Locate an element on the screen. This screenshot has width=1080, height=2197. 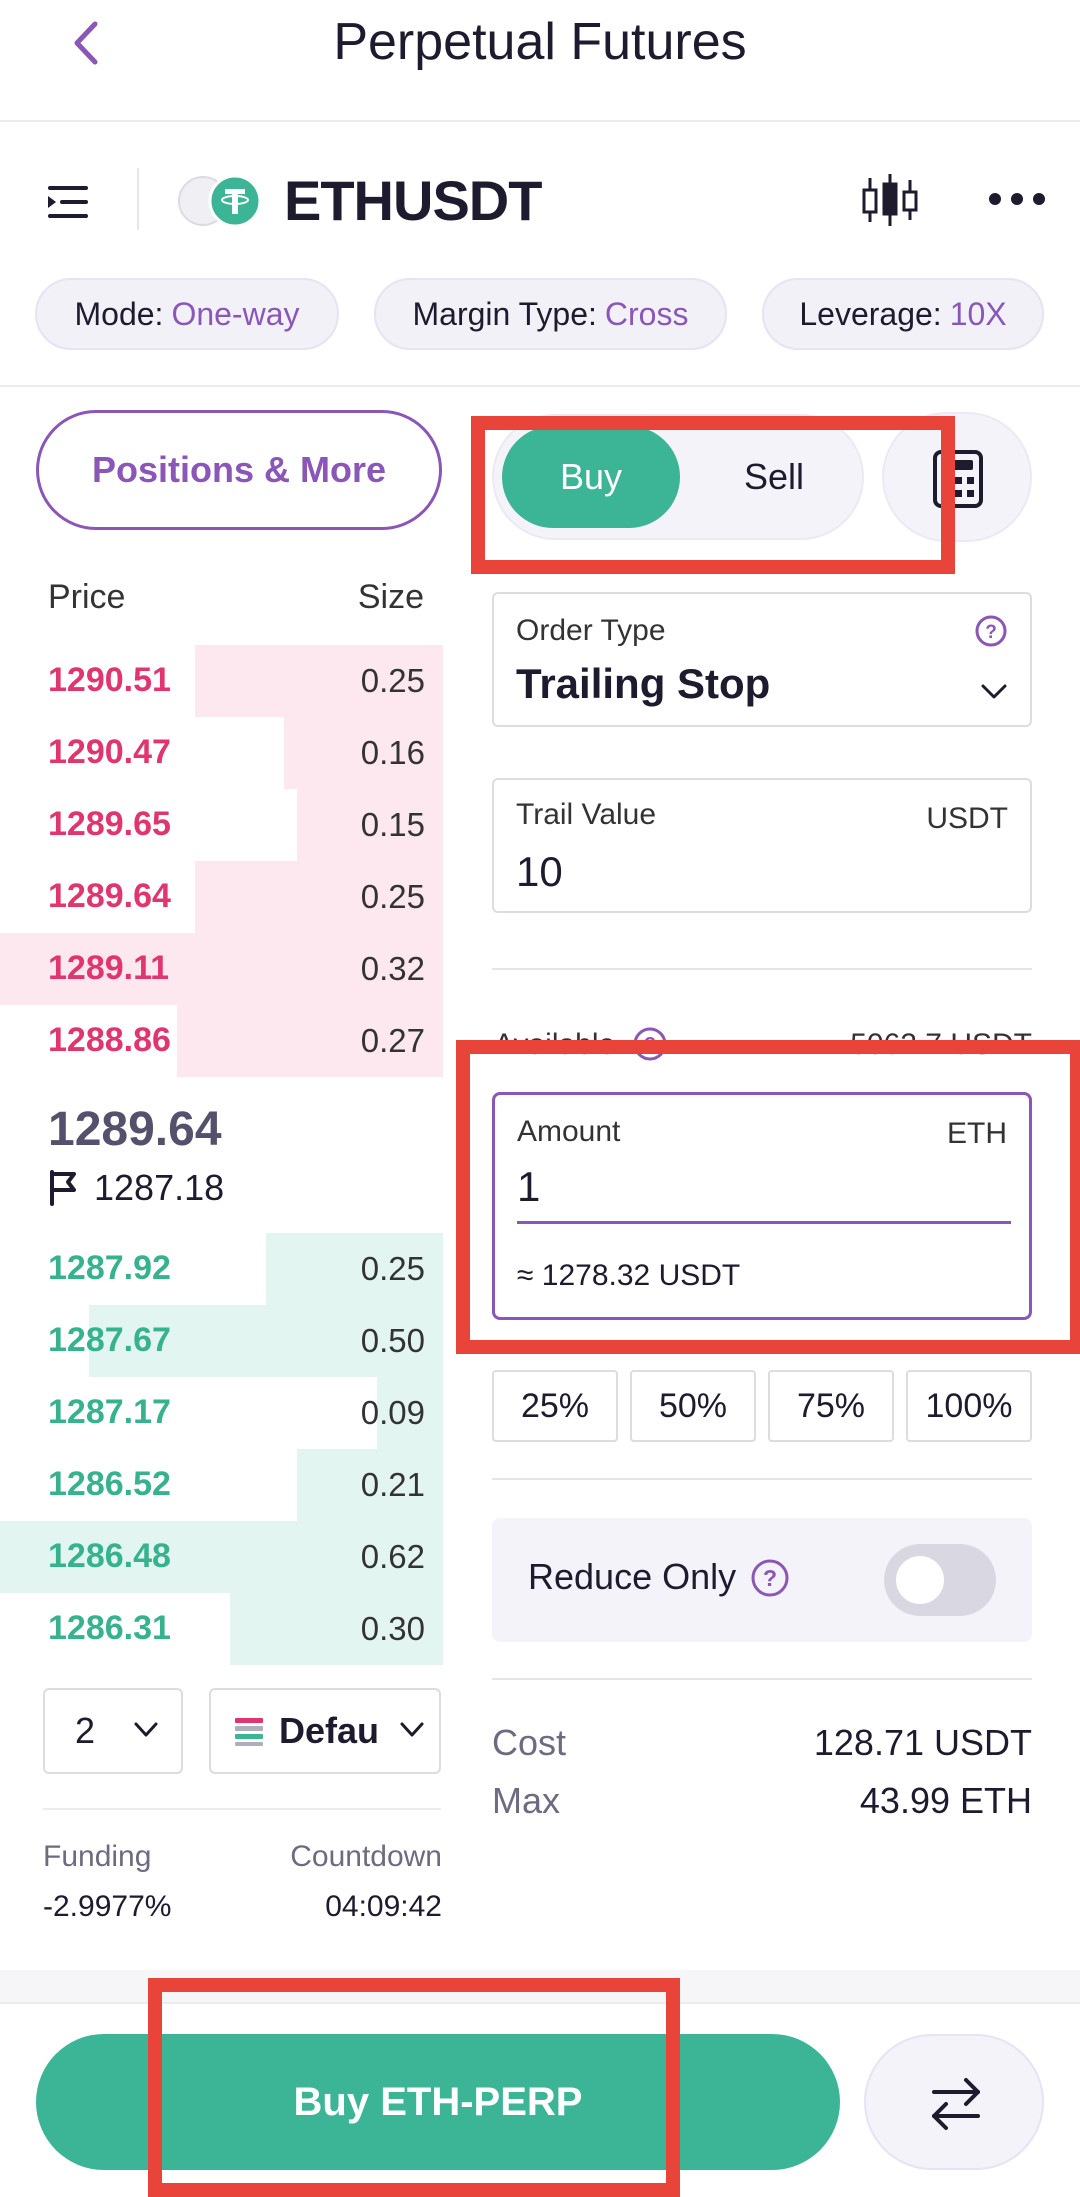
orderbook-view-select: Defau is located at coordinates (325, 1731).